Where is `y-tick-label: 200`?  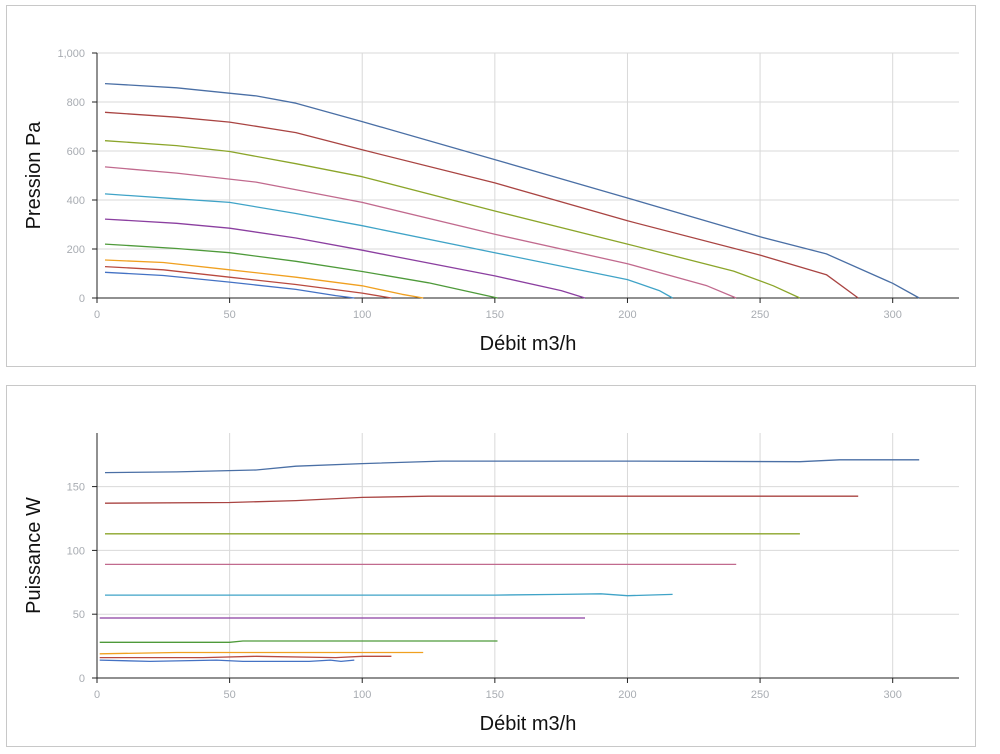
y-tick-label: 200 is located at coordinates (76, 250).